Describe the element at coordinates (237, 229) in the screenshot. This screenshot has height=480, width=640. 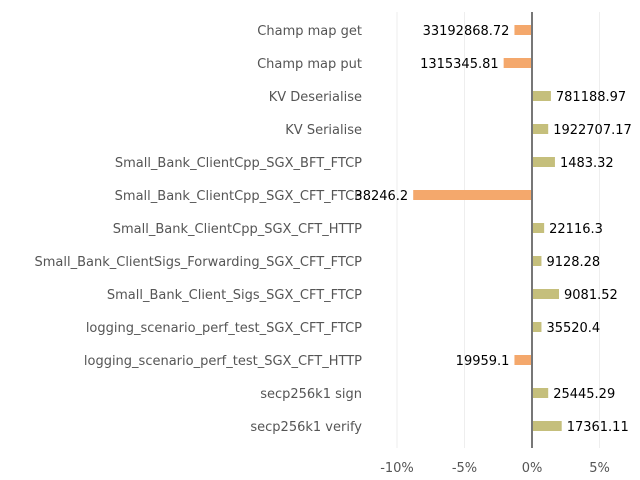
I see `category-label: Small_Bank_ClientCpp_SGX_CFT_HTTP` at that location.